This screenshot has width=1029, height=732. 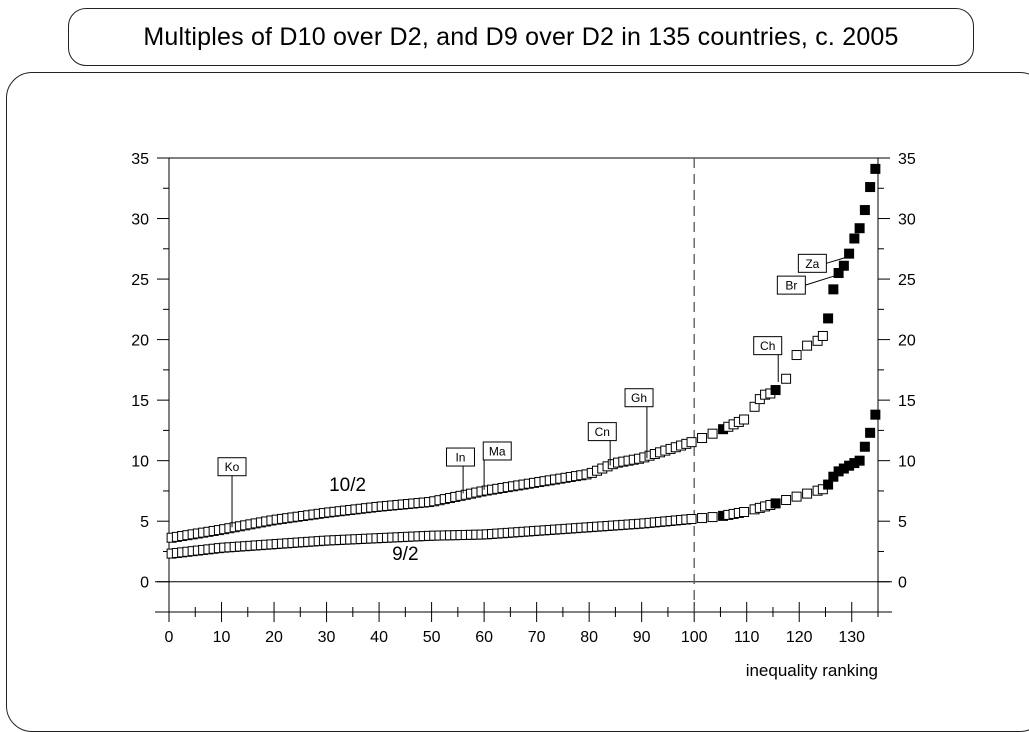 What do you see at coordinates (140, 280) in the screenshot?
I see `y-tick-label-left: 25` at bounding box center [140, 280].